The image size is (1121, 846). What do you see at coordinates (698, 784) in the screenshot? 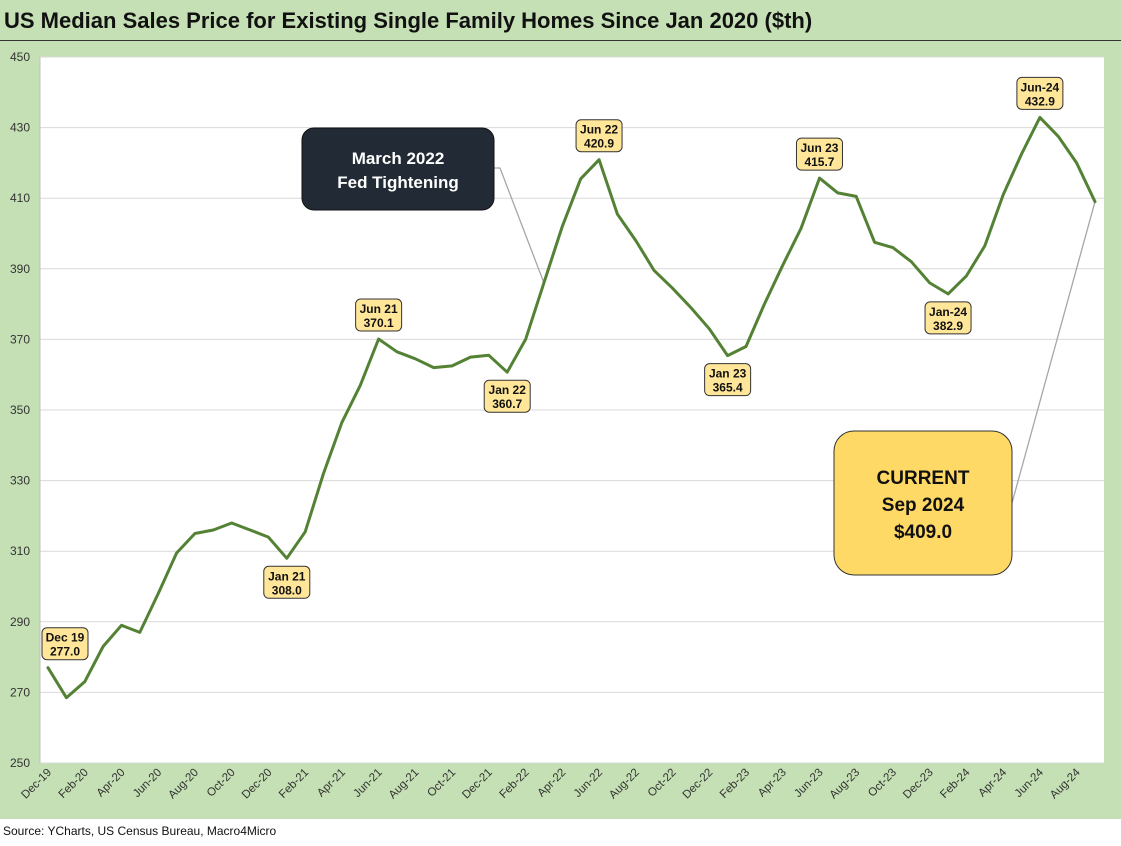
I see `x-tick-label: Dec-22` at bounding box center [698, 784].